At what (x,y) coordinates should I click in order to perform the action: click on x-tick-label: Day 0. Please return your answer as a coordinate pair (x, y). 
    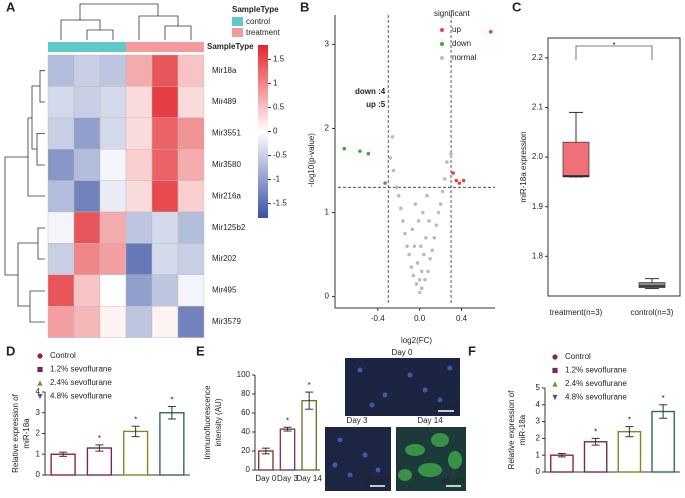
    Looking at the image, I should click on (265, 478).